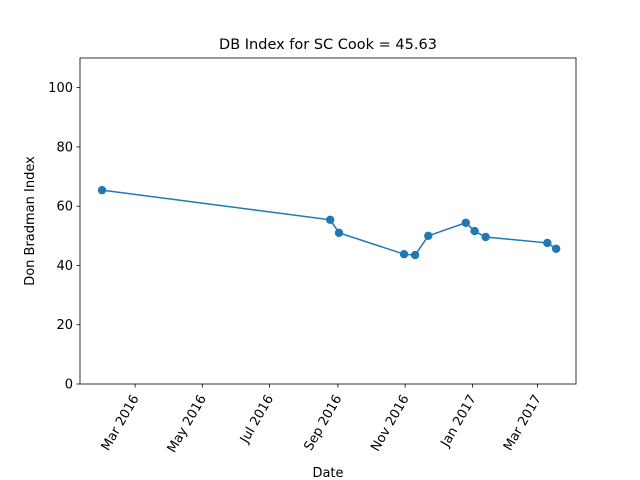 The height and width of the screenshot is (480, 640). I want to click on chart-title: DB Index for SC Cook = 45.63, so click(328, 45).